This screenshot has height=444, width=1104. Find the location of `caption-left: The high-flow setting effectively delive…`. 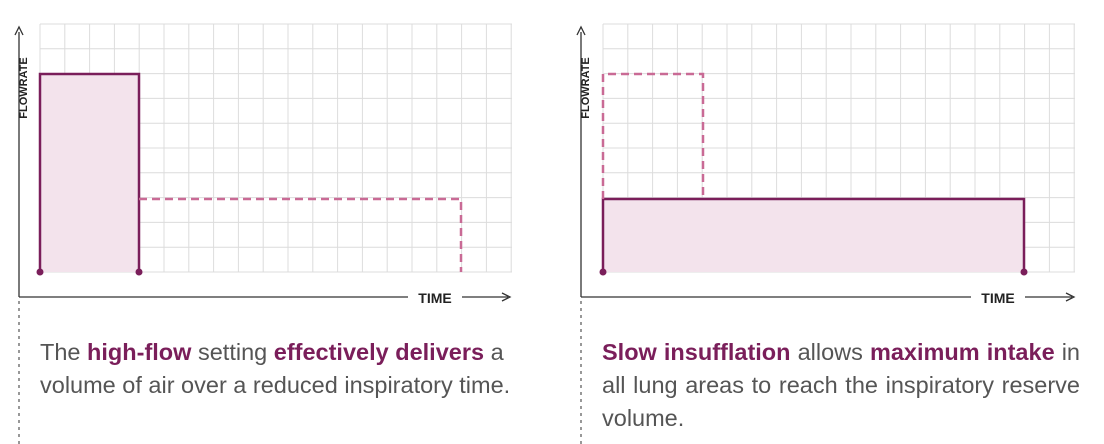

caption-left: The high-flow setting effectively delive… is located at coordinates (277, 369).